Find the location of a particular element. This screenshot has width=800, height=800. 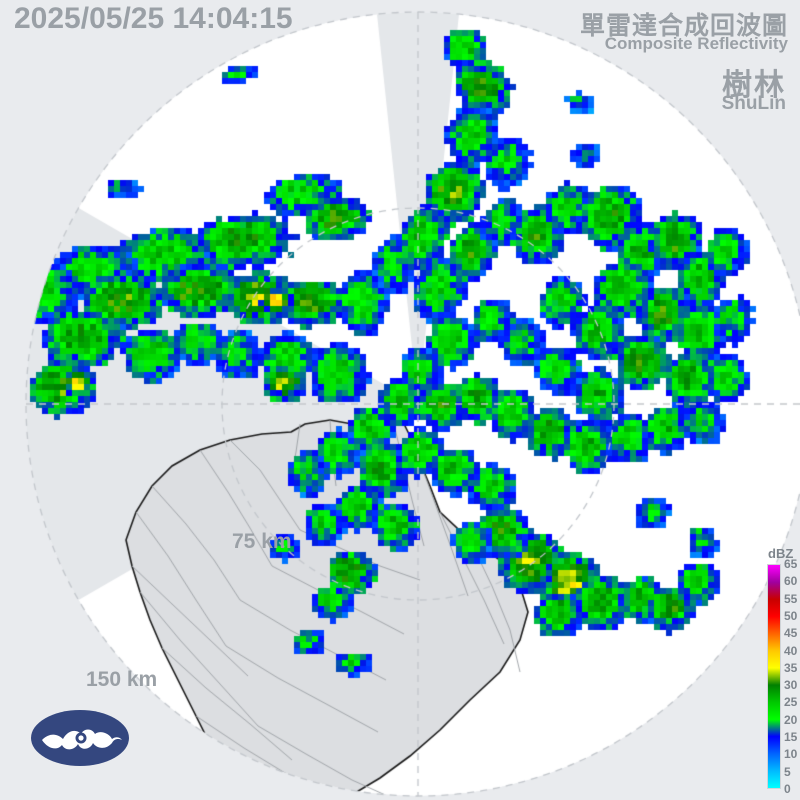

legend-tick-10: 10 is located at coordinates (791, 754).